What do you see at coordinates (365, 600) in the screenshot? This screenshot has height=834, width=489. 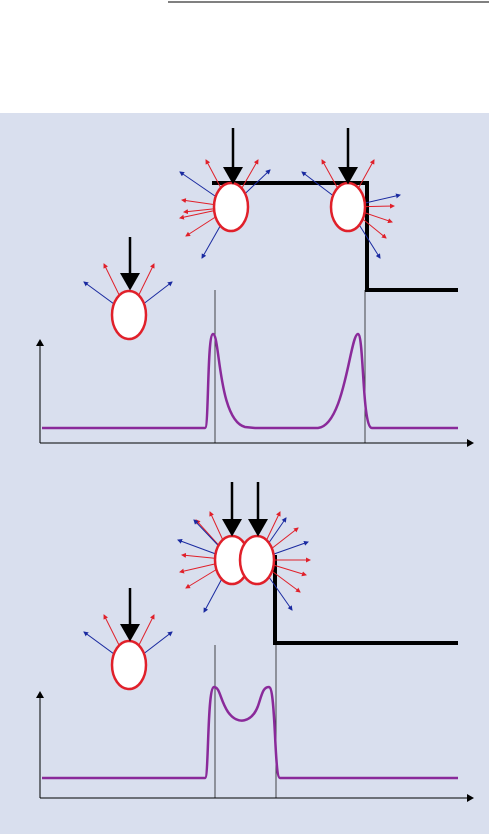 I see `step-profile` at bounding box center [365, 600].